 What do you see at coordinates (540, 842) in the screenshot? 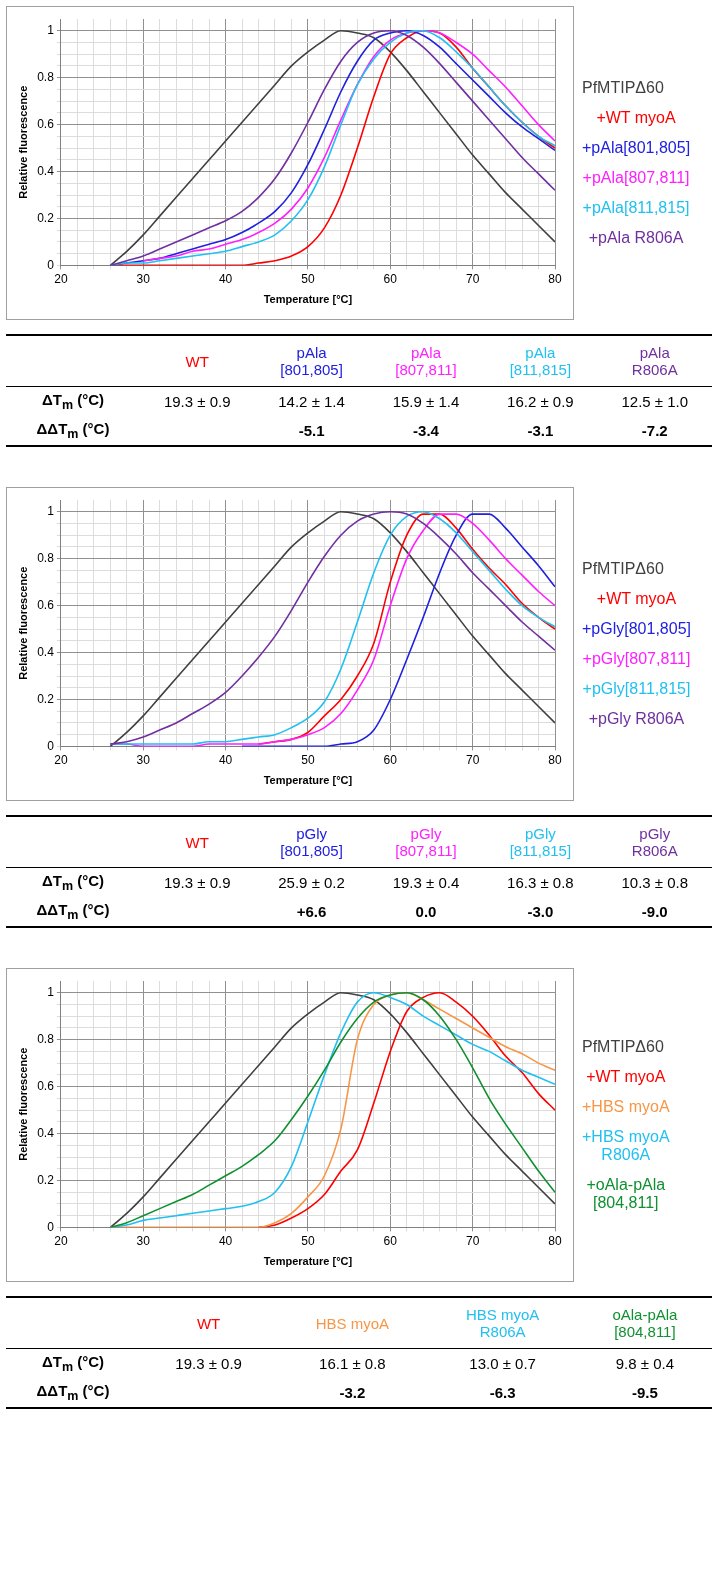
I see `category-label: pGly [811,815]` at bounding box center [540, 842].